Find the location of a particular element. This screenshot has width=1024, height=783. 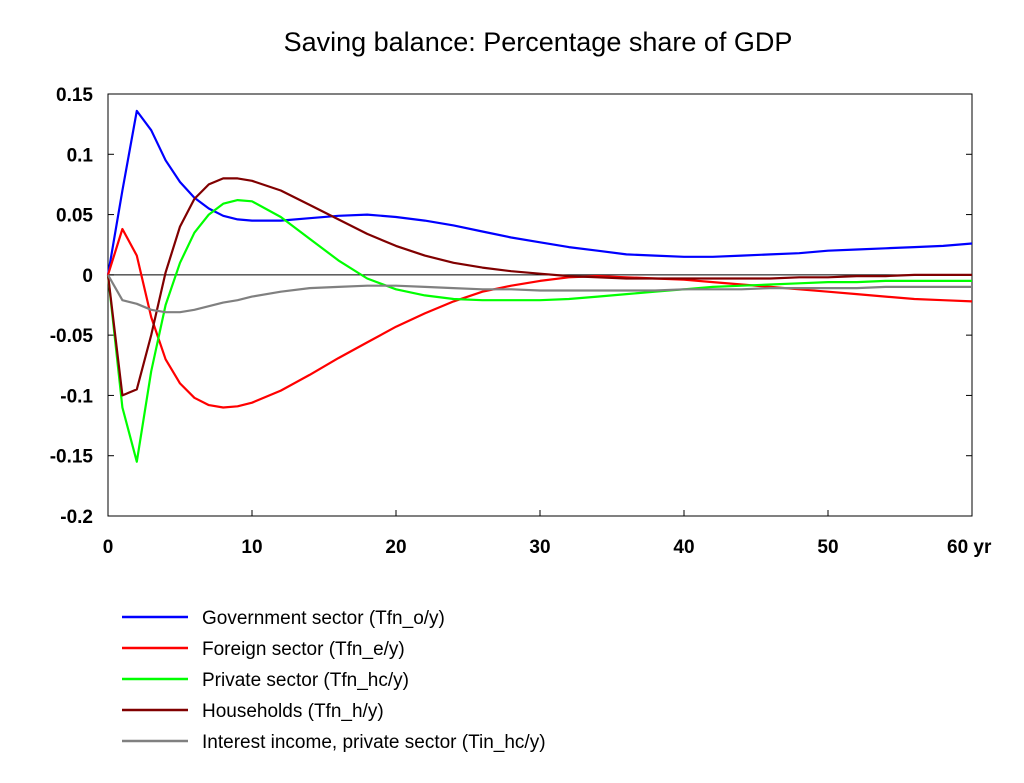

legend-label: Households (Tfn_h/y) is located at coordinates (293, 711).